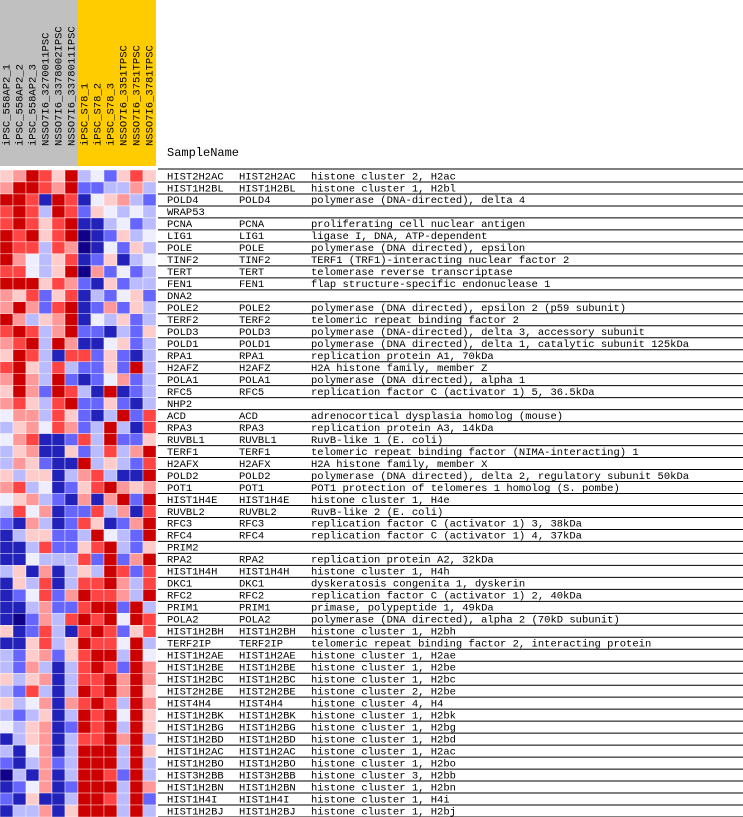 The width and height of the screenshot is (743, 817). What do you see at coordinates (255, 309) in the screenshot?
I see `gene-id: POLE2` at bounding box center [255, 309].